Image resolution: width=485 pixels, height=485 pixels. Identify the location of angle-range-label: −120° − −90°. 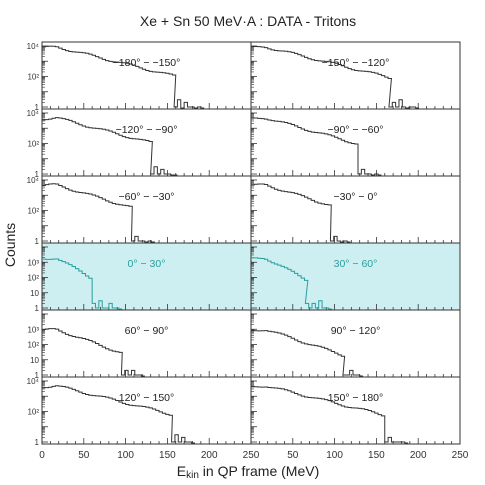
(147, 130).